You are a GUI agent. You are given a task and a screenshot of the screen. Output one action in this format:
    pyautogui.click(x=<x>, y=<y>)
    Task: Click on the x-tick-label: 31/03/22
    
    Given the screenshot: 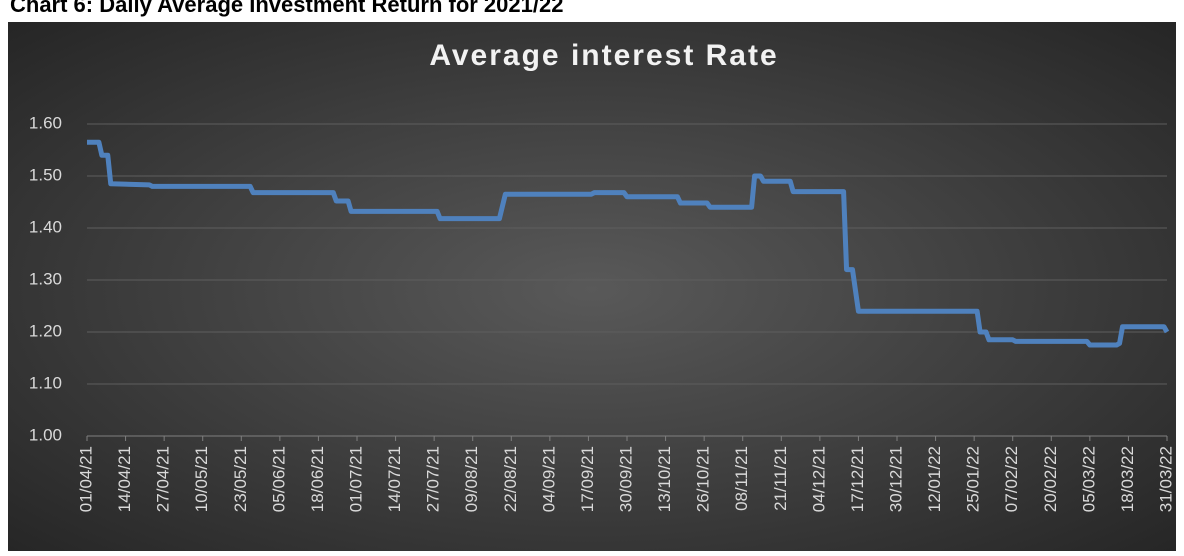 What is the action you would take?
    pyautogui.click(x=1165, y=479)
    